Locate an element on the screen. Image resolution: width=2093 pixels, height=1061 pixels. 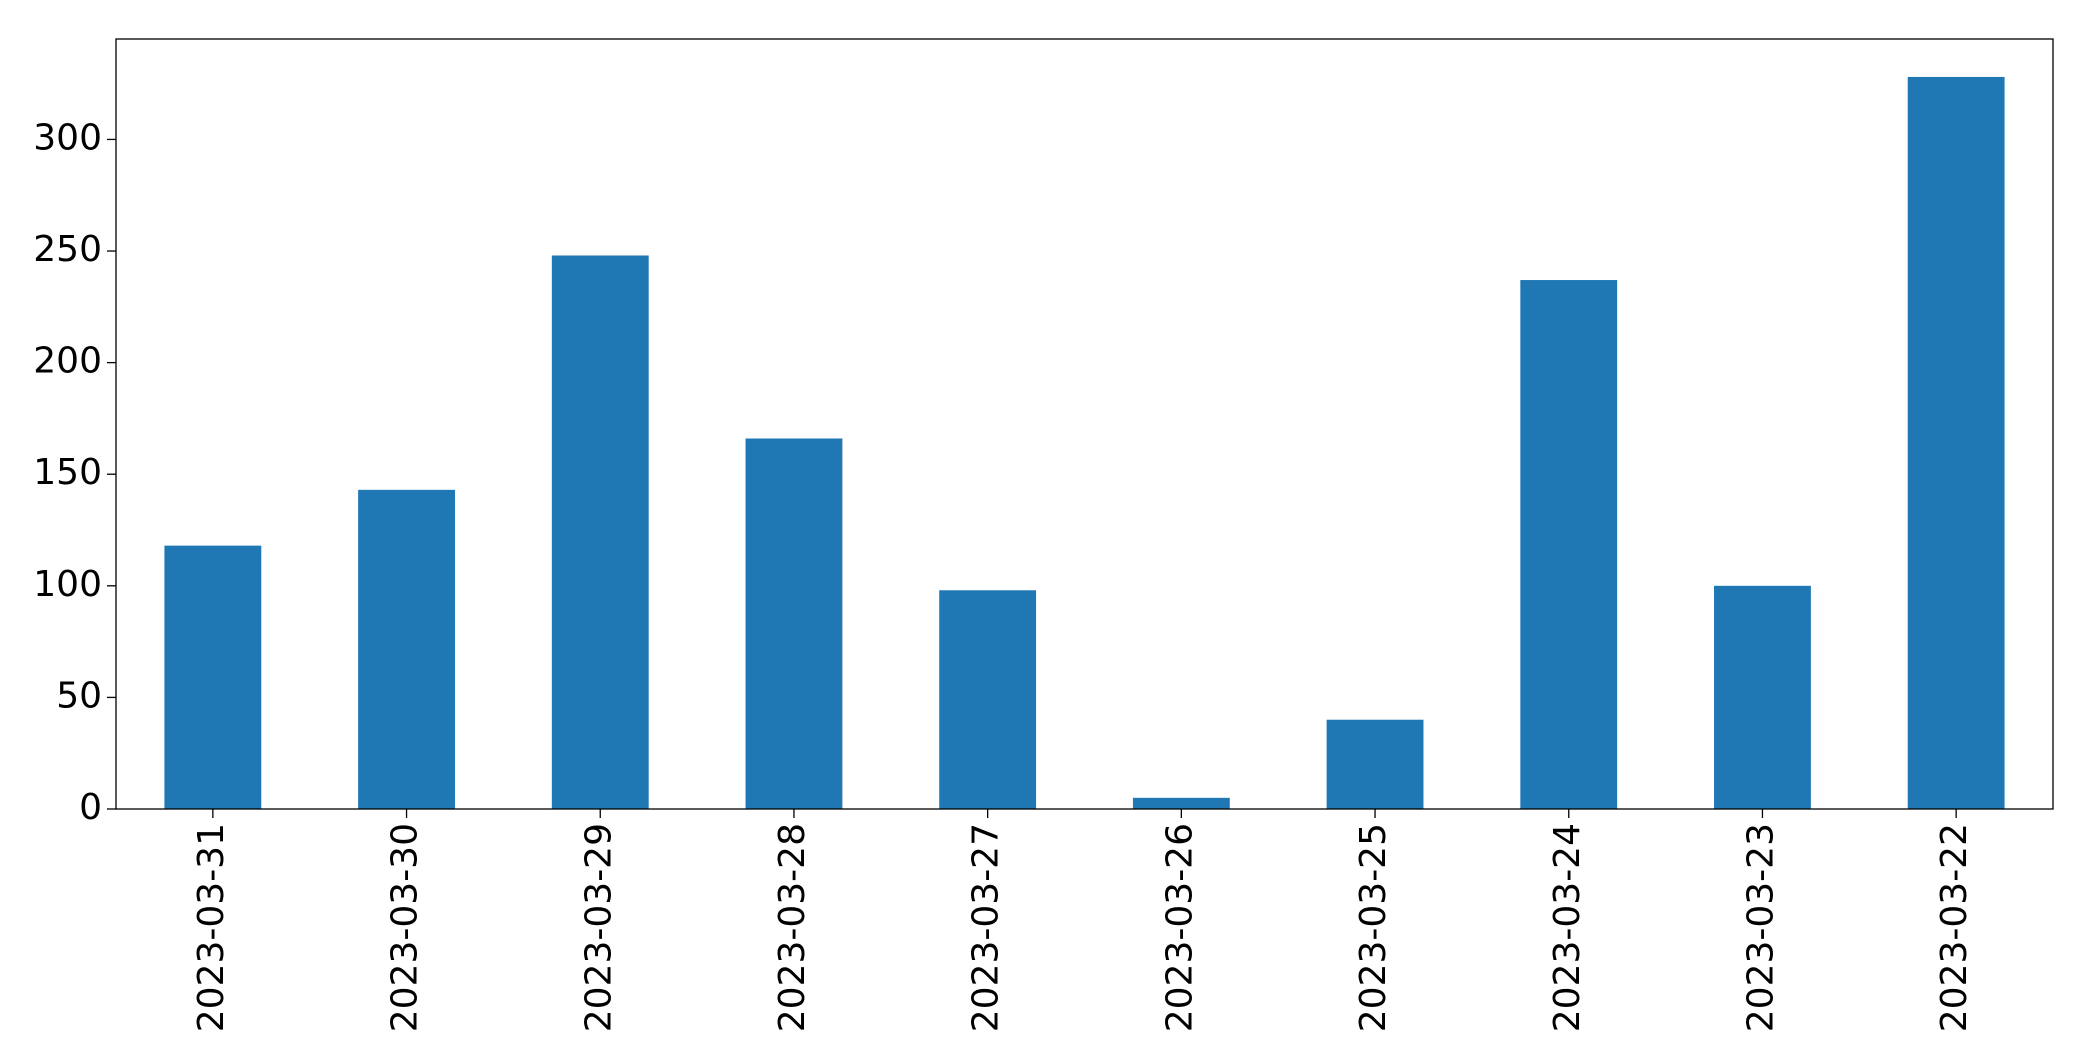
y-tick-label: 200 is located at coordinates (67, 361).